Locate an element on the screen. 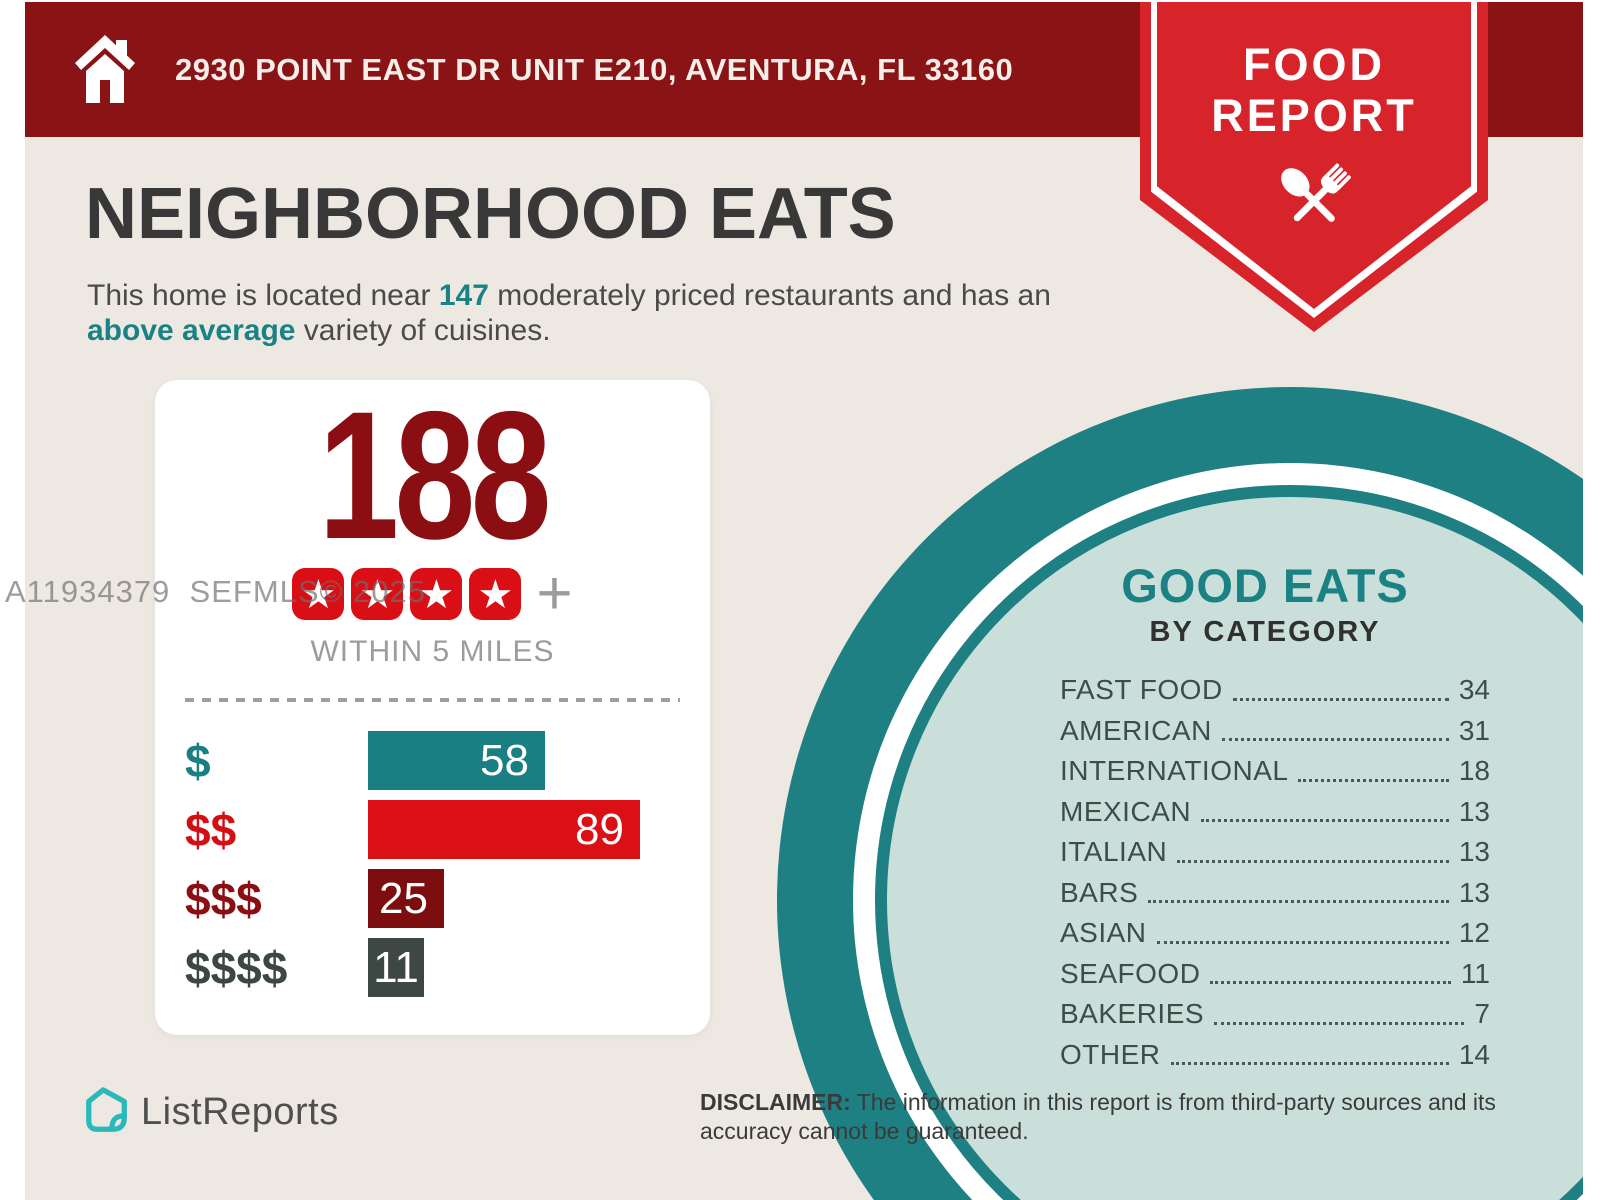  good-eats-category: ITALIAN is located at coordinates (1114, 852).